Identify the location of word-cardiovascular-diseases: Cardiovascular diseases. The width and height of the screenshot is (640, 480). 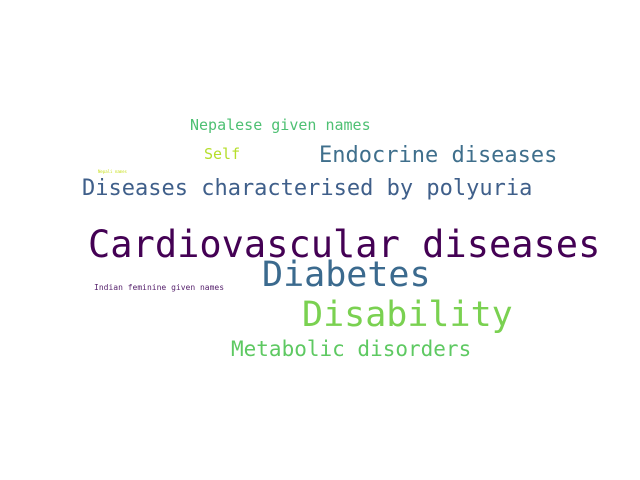
(344, 244).